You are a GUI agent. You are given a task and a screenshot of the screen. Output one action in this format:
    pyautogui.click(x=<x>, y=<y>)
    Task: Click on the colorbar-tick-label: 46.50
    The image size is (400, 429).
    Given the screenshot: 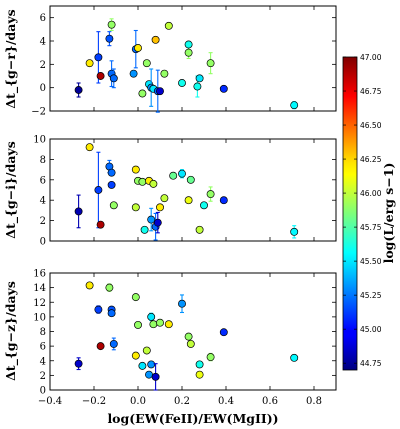 What is the action you would take?
    pyautogui.click(x=371, y=125)
    